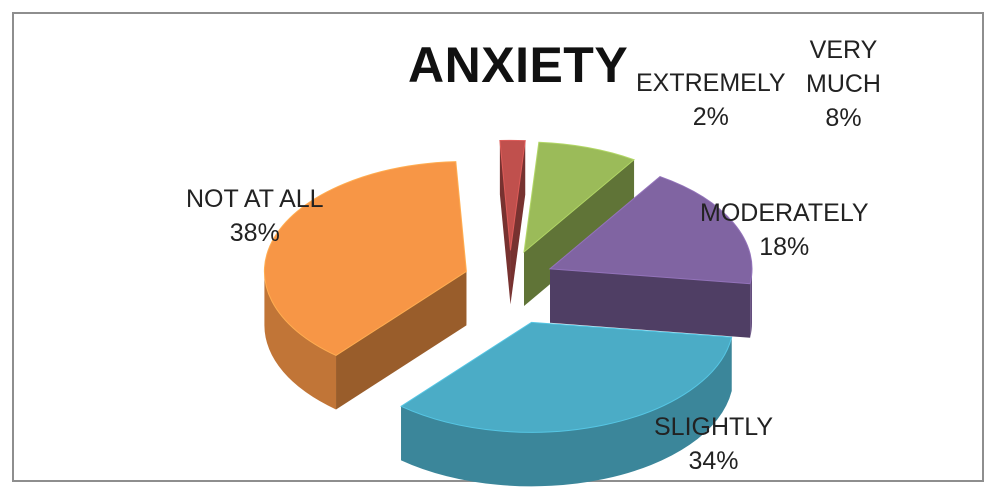 The image size is (998, 492). Describe the element at coordinates (714, 427) in the screenshot. I see `label-name-slightly: SLIGHTLY` at that location.